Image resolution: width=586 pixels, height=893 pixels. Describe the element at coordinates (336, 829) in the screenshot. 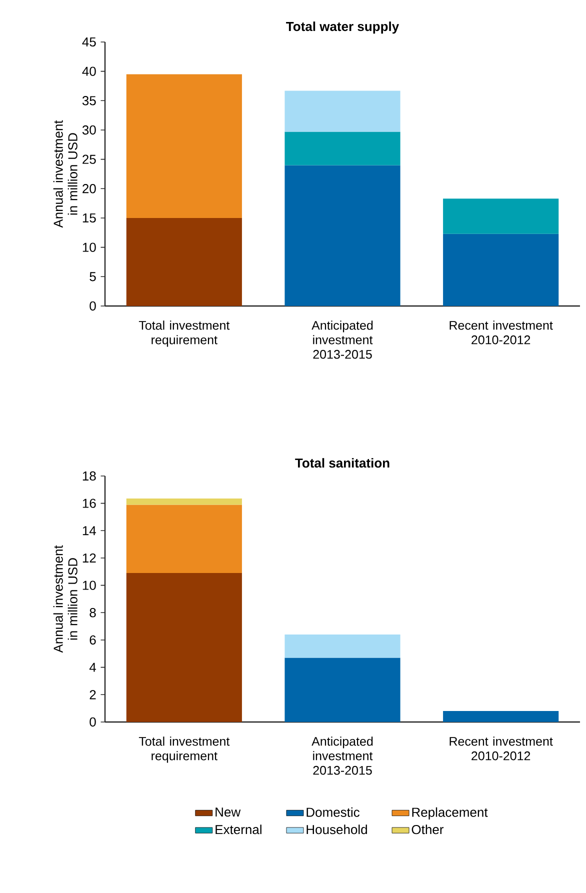

I see `legend-label: Household` at that location.